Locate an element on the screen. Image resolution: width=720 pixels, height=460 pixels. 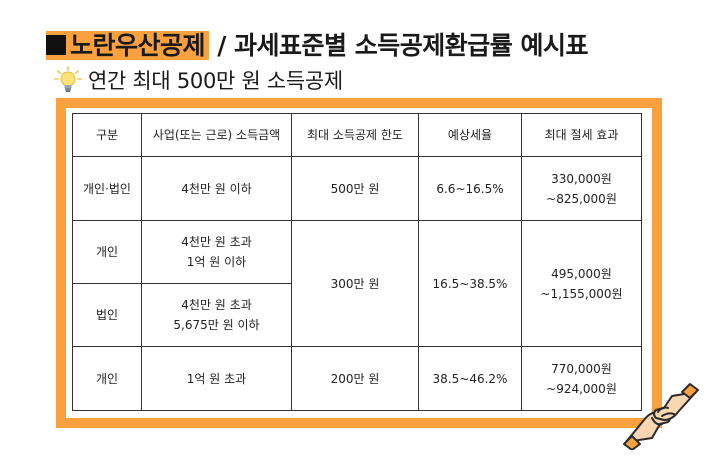
row-income-line: 1억 원 이하 is located at coordinates (216, 262).